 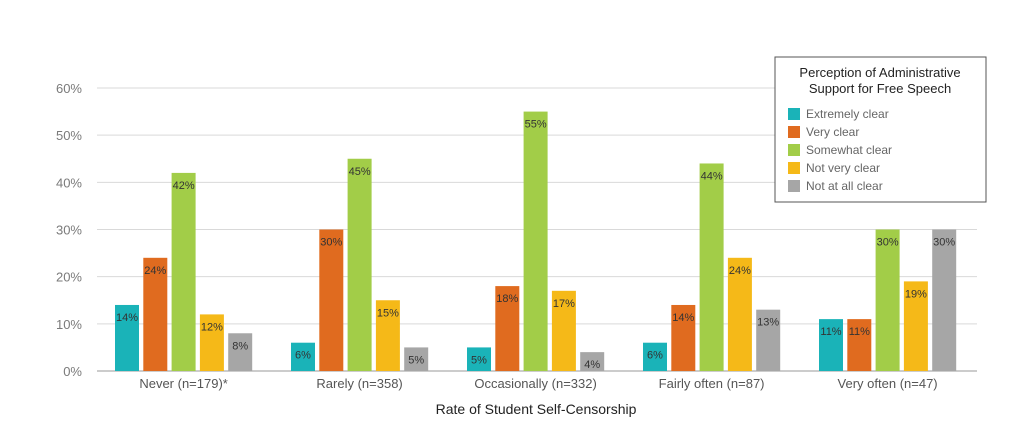 What do you see at coordinates (847, 114) in the screenshot?
I see `legend-entry: Extremely clear` at bounding box center [847, 114].